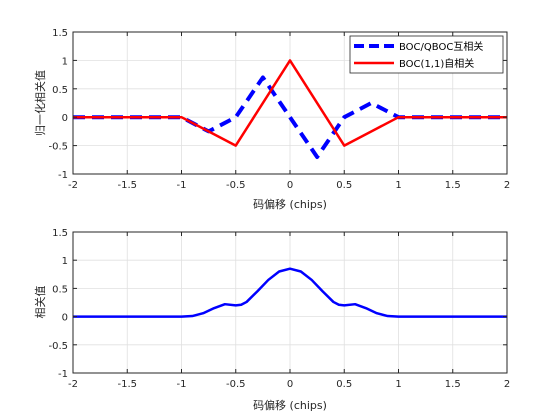 The image size is (560, 420). Describe the element at coordinates (40, 302) in the screenshot. I see `y-axis-label-bottom: 相关值` at that location.